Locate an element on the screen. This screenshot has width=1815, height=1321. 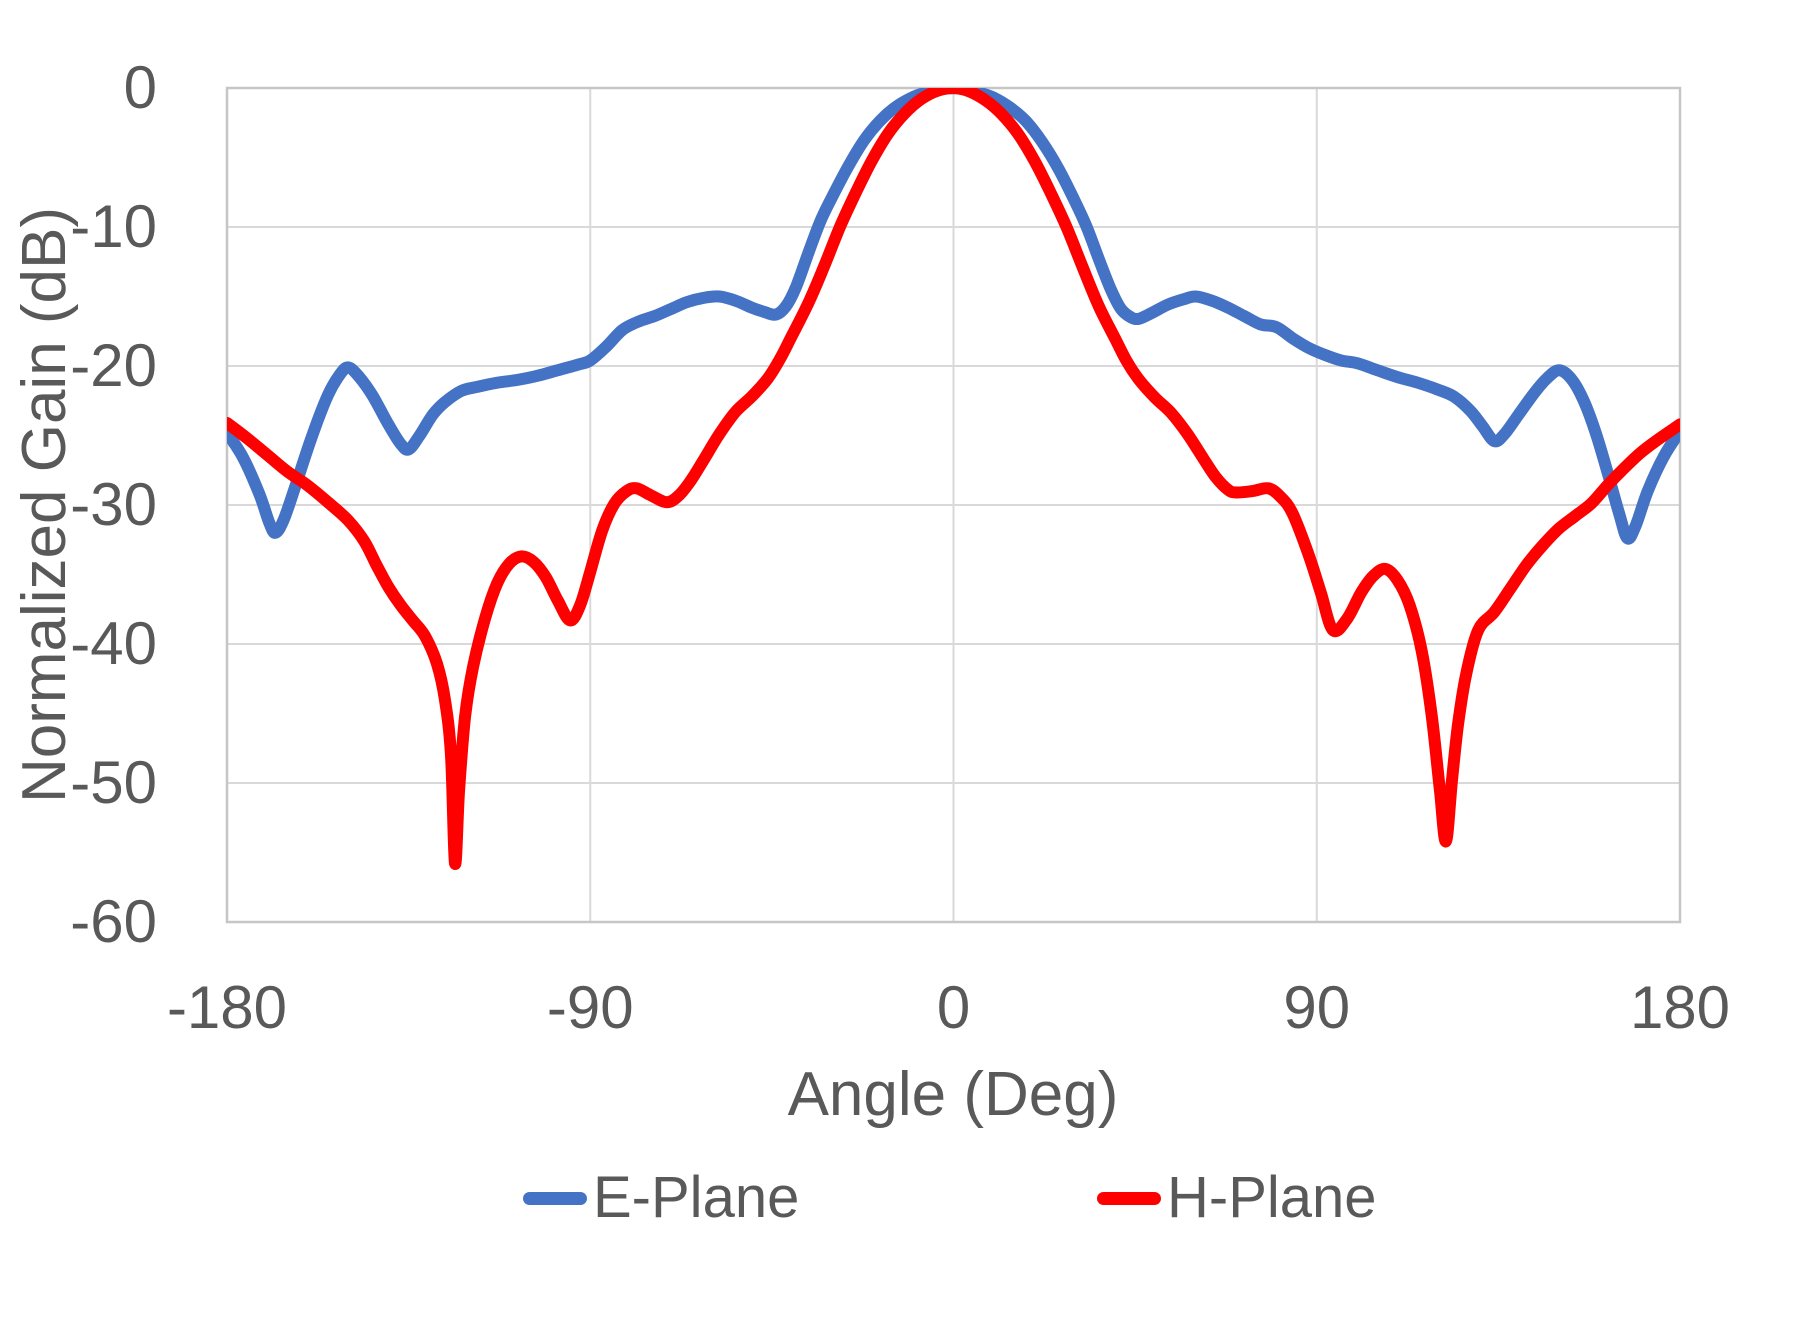
legend-item-h-plane: H-Plane is located at coordinates (1237, 1198).